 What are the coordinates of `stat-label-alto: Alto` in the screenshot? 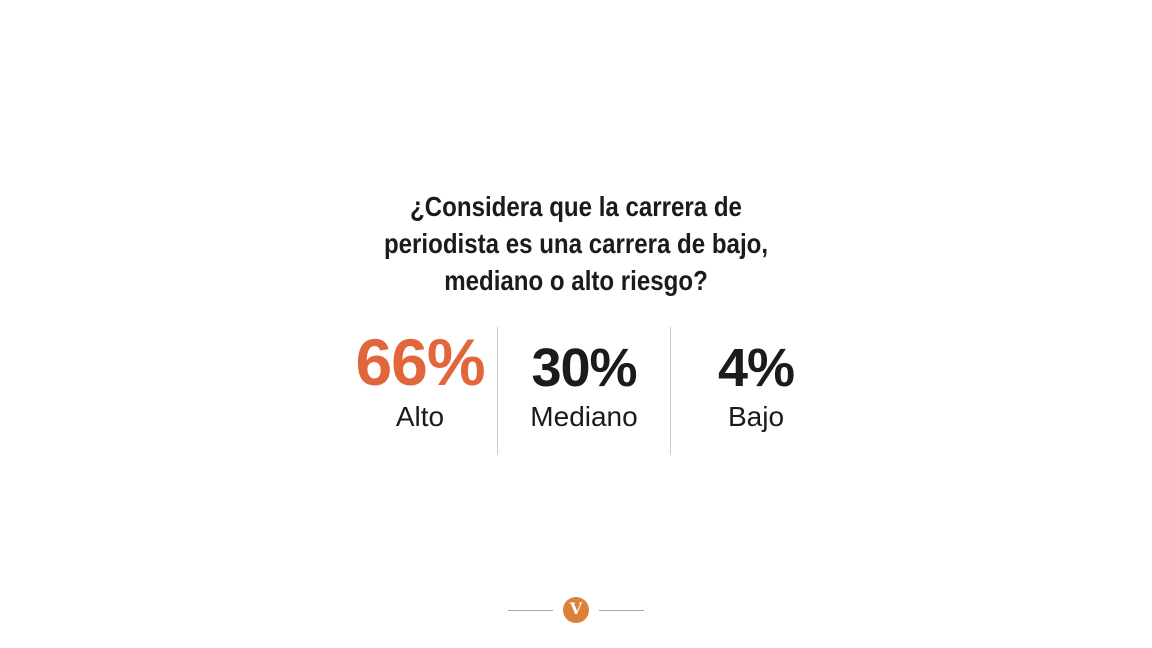 It's located at (420, 416).